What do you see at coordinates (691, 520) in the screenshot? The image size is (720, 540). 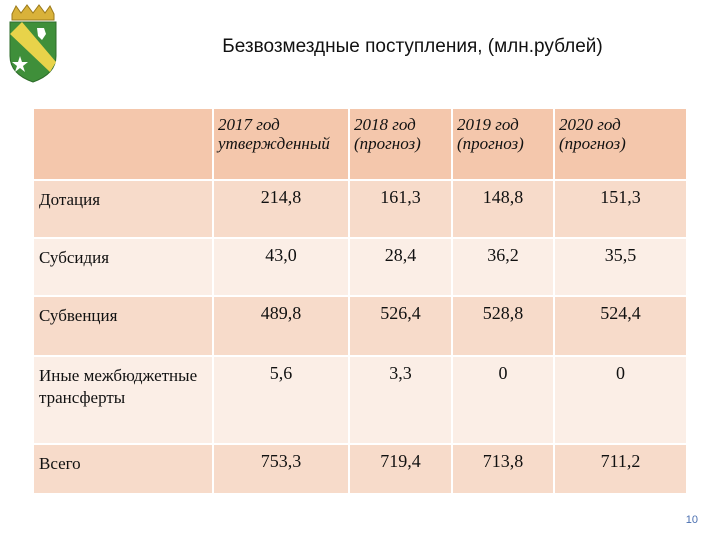 I see `page-number: 10` at bounding box center [691, 520].